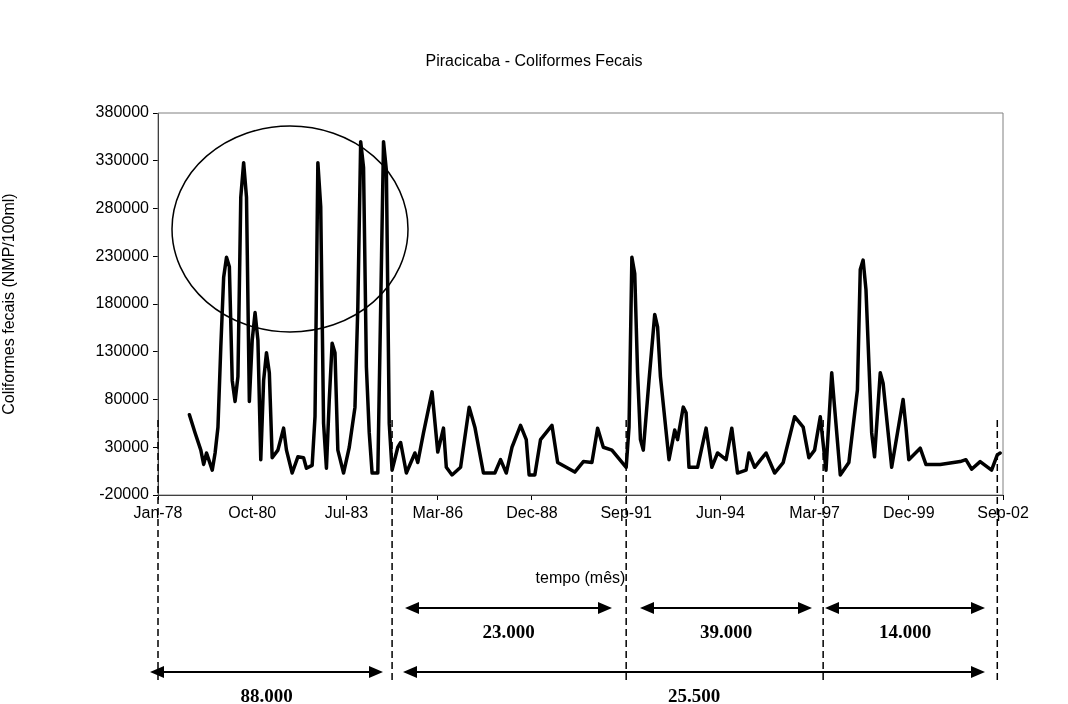 This screenshot has height=704, width=1068. I want to click on x-tick-label: Jul-83, so click(346, 513).